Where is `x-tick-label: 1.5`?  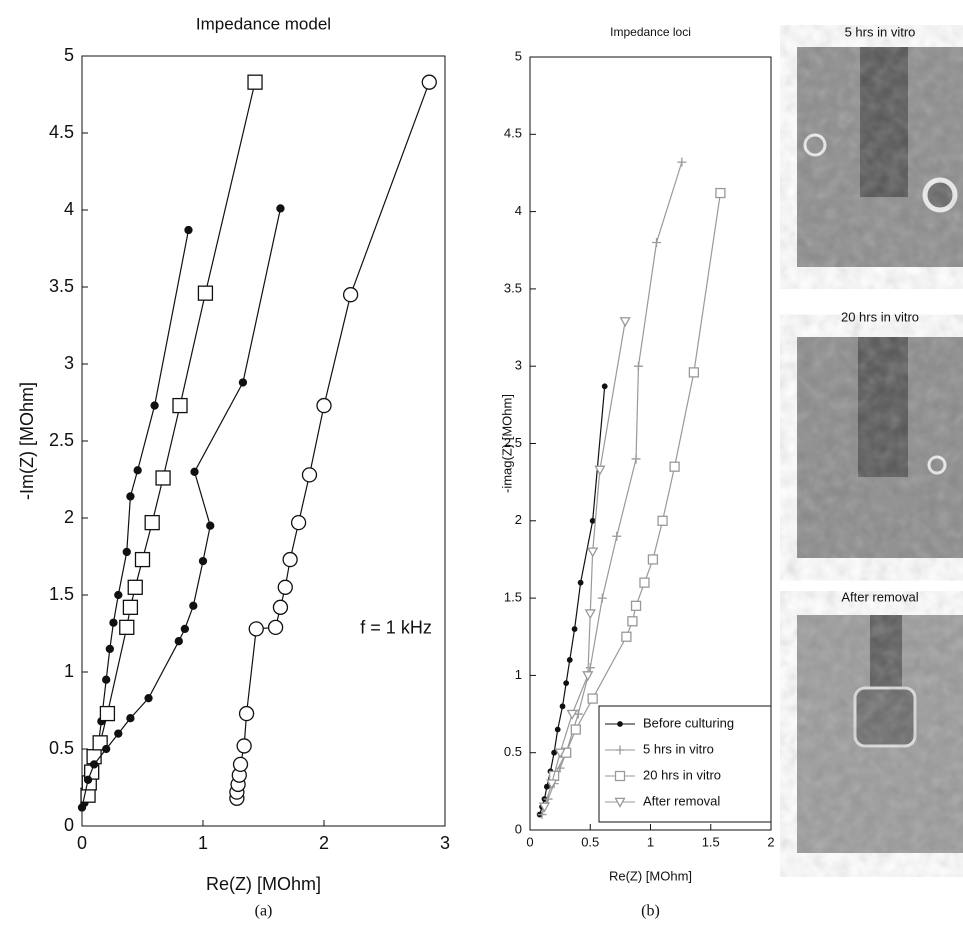
x-tick-label: 1.5 is located at coordinates (711, 841).